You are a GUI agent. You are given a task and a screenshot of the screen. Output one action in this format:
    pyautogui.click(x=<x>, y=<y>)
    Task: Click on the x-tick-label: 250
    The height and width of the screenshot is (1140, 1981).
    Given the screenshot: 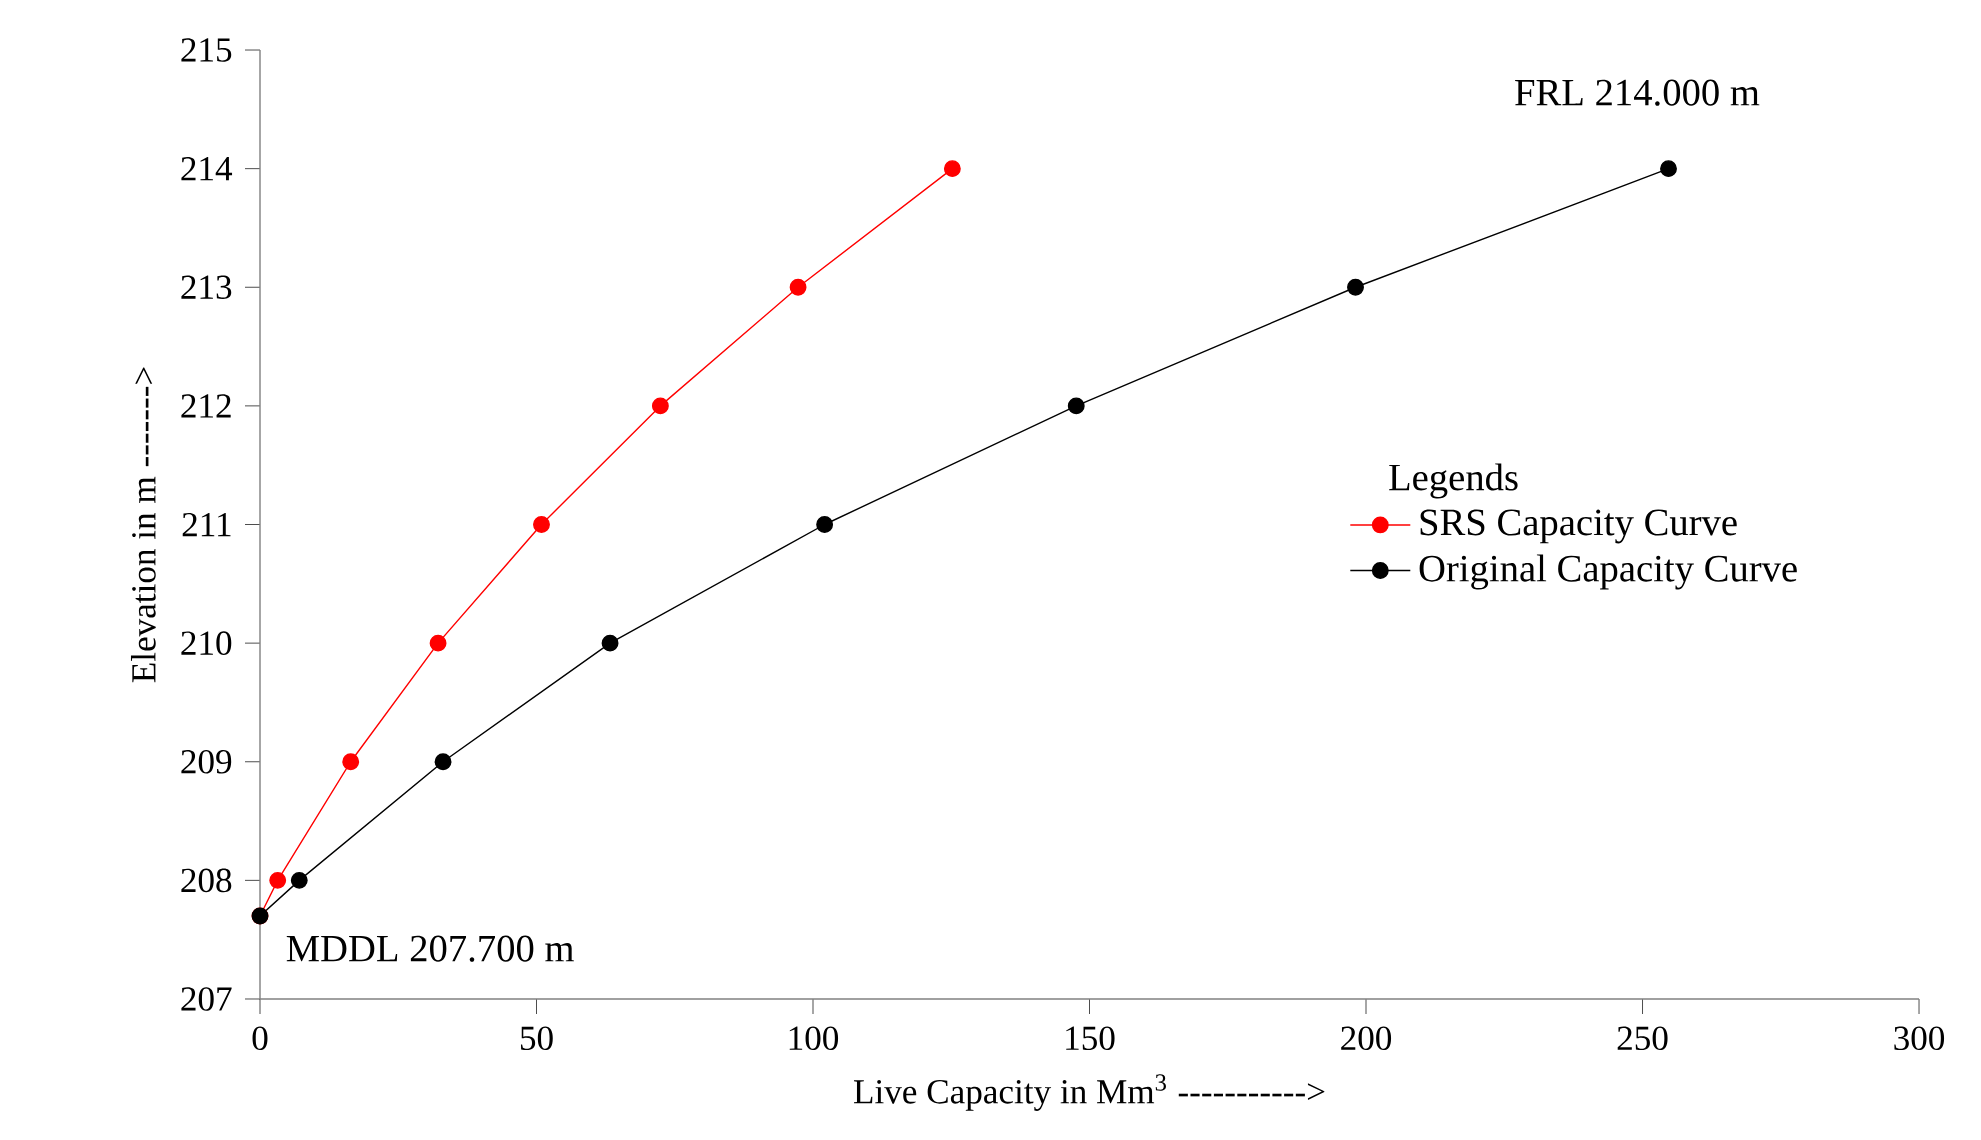 What is the action you would take?
    pyautogui.click(x=1642, y=1038)
    